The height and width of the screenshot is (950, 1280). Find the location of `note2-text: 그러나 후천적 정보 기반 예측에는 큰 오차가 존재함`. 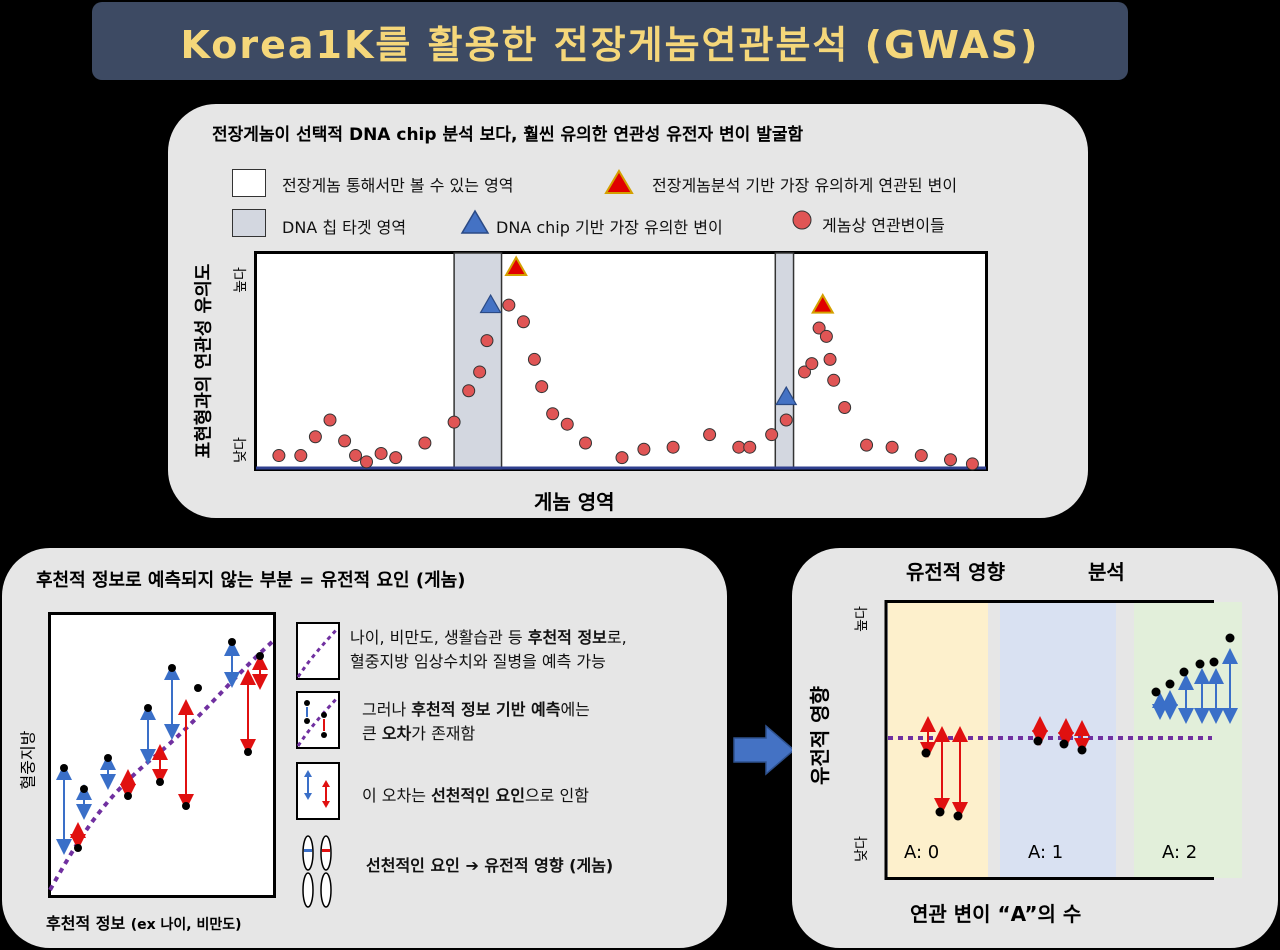

note2-text: 그러나 후천적 정보 기반 예측에는 큰 오차가 존재함 is located at coordinates (476, 722).